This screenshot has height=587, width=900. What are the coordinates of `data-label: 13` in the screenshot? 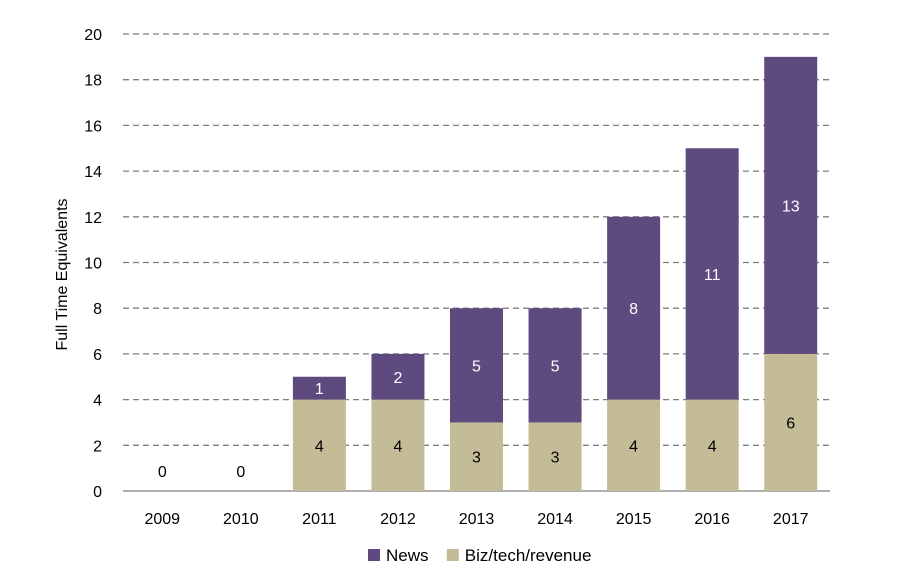 It's located at (791, 206).